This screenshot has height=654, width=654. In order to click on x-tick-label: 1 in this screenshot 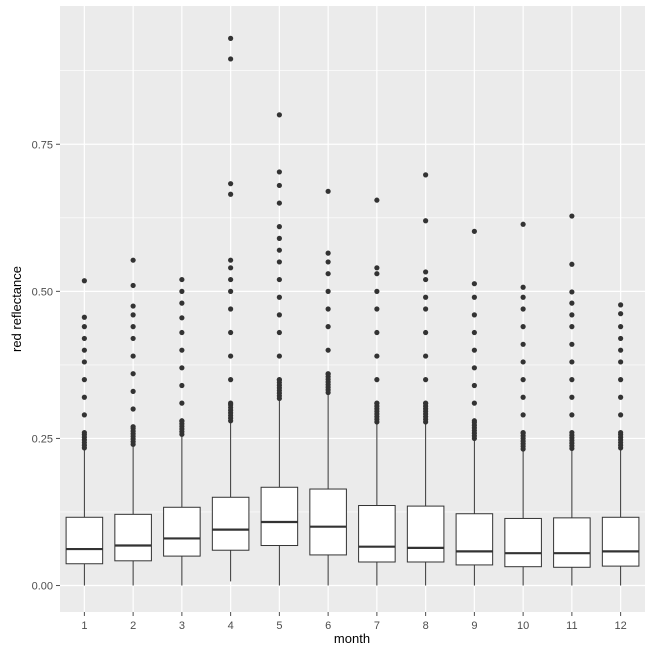, I will do `click(84, 626)`.